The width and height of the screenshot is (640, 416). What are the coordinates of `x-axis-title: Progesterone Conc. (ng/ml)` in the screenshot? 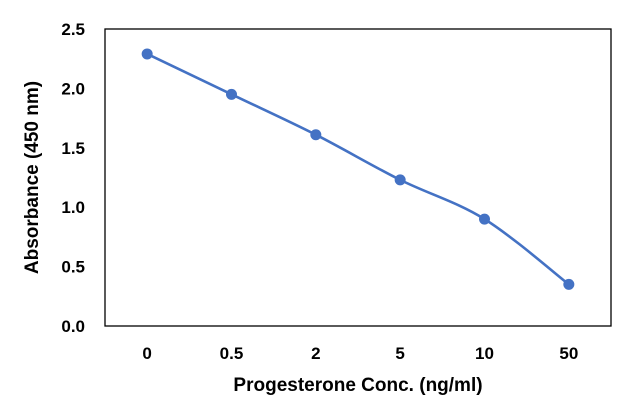 It's located at (357, 385).